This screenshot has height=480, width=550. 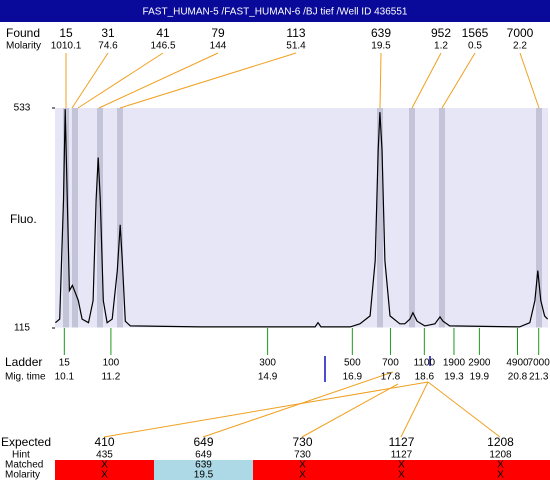 What do you see at coordinates (24, 465) in the screenshot?
I see `matched-label: Matched` at bounding box center [24, 465].